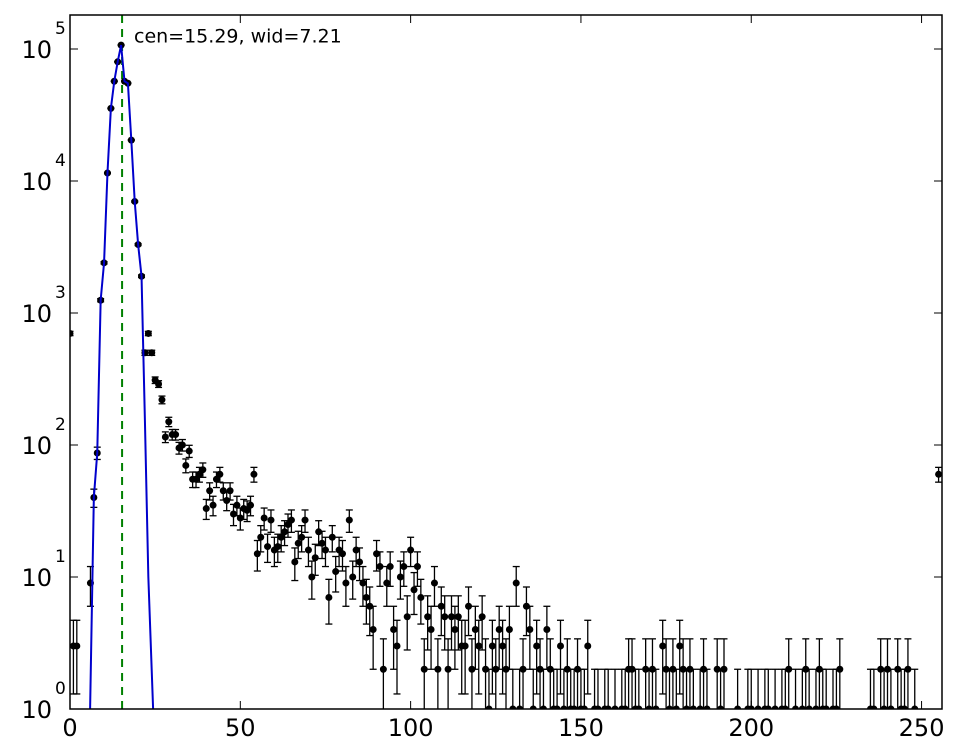 This screenshot has height=756, width=965. Describe the element at coordinates (238, 37) in the screenshot. I see `annotation: cen=15.29, wid=7.21` at that location.